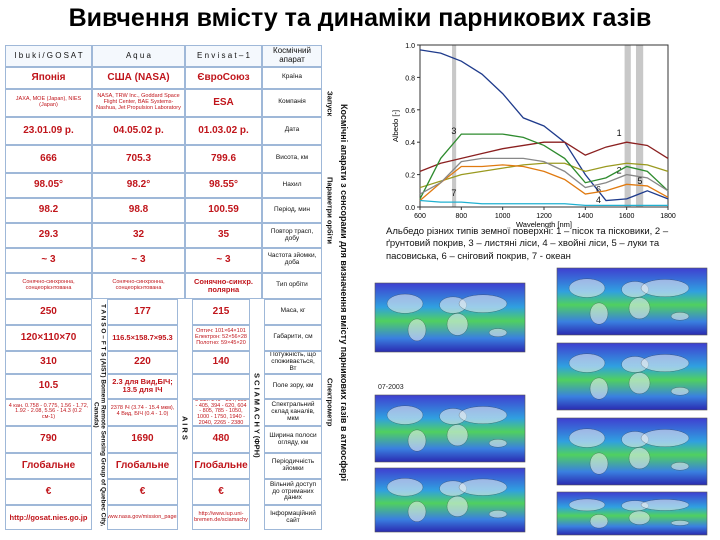 The image size is (720, 540). I want to click on instrument-label: A I R S, so click(185, 427).